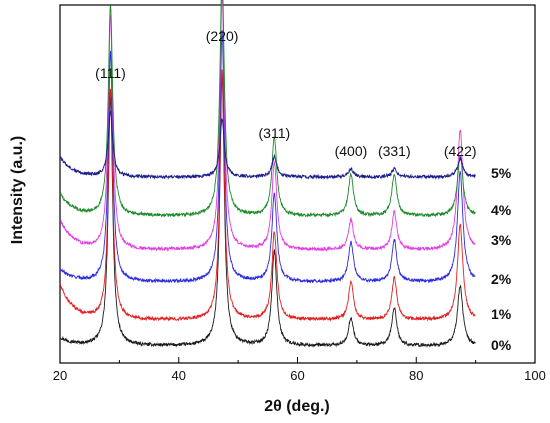 This screenshot has height=423, width=550. Describe the element at coordinates (501, 279) in the screenshot. I see `series-label: 2%` at that location.